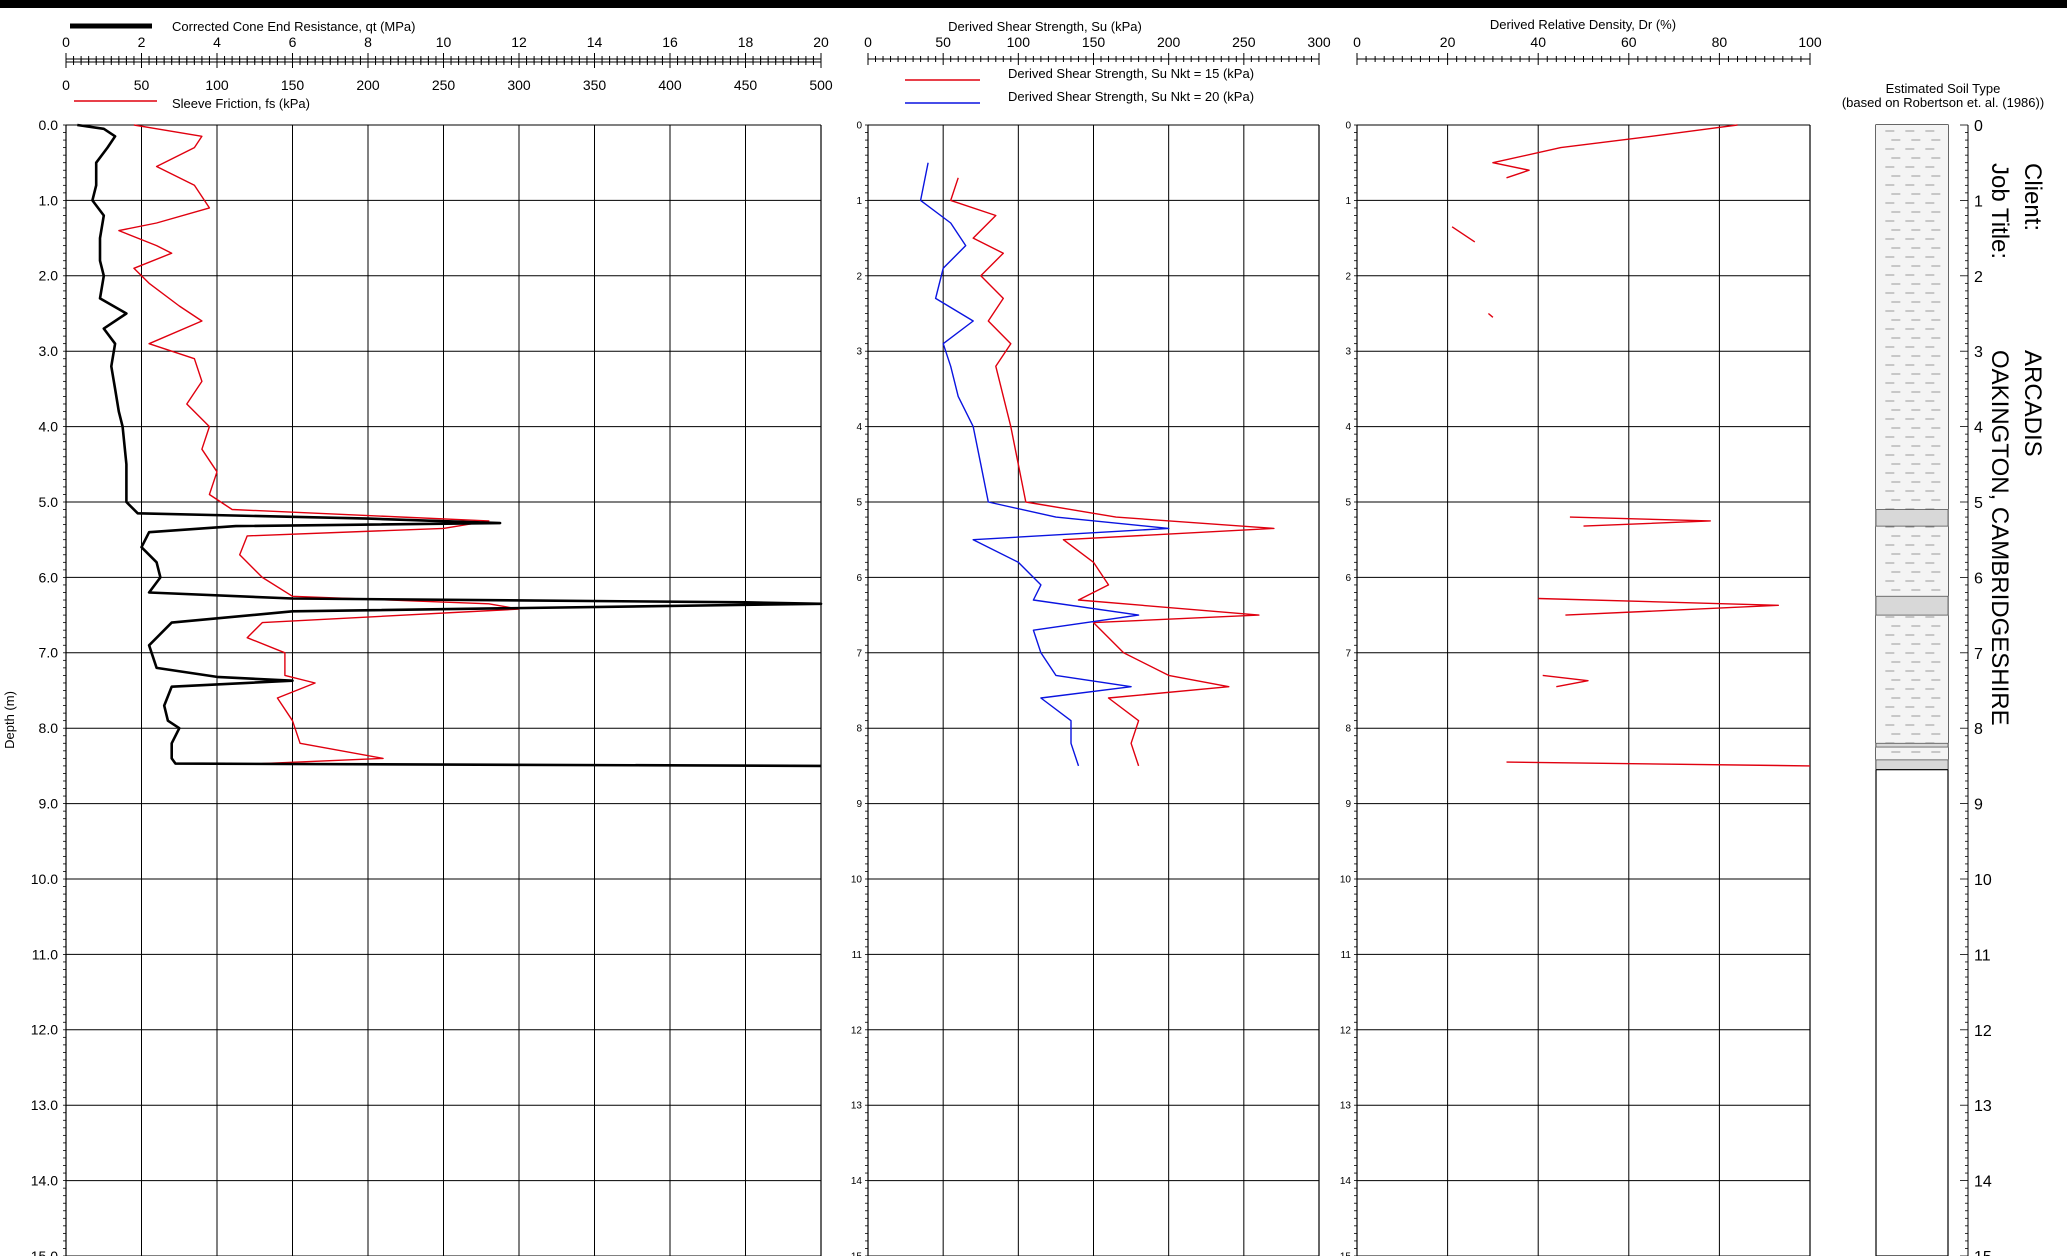  I want to click on su-axis-tick-label: 250, so click(1244, 42).